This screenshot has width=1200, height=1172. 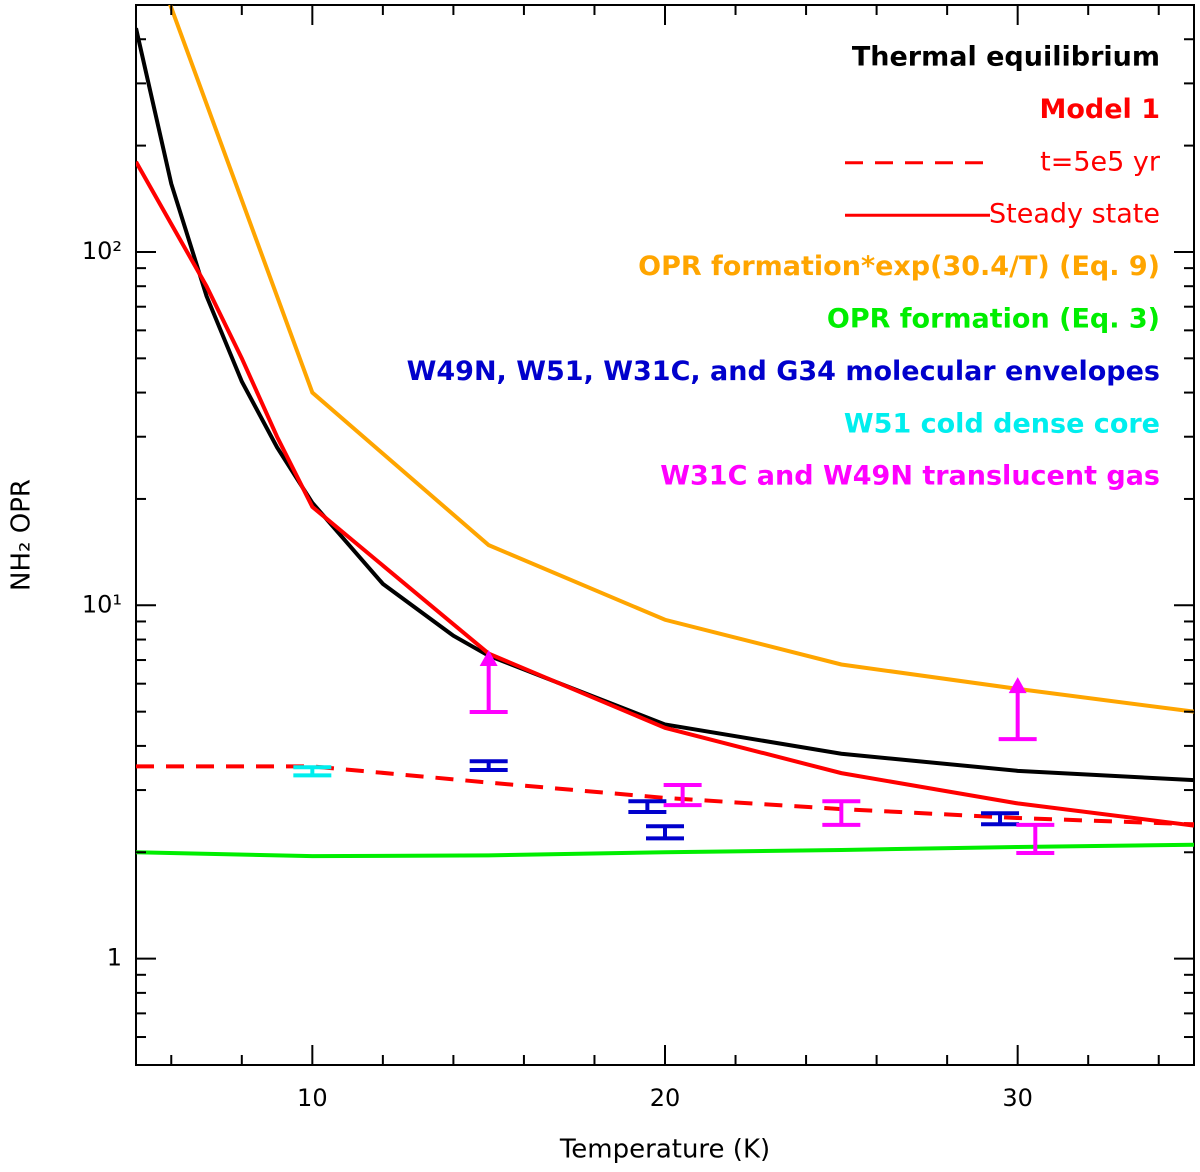 What do you see at coordinates (1100, 161) in the screenshot?
I see `legend-label: t=5e5 yr` at bounding box center [1100, 161].